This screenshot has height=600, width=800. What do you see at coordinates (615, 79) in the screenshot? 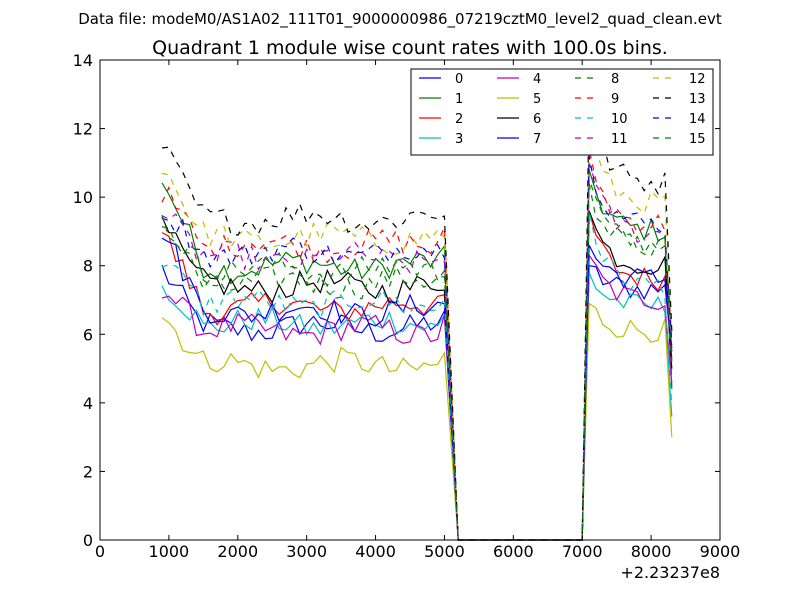
I see `legend-label-8: 8` at bounding box center [615, 79].